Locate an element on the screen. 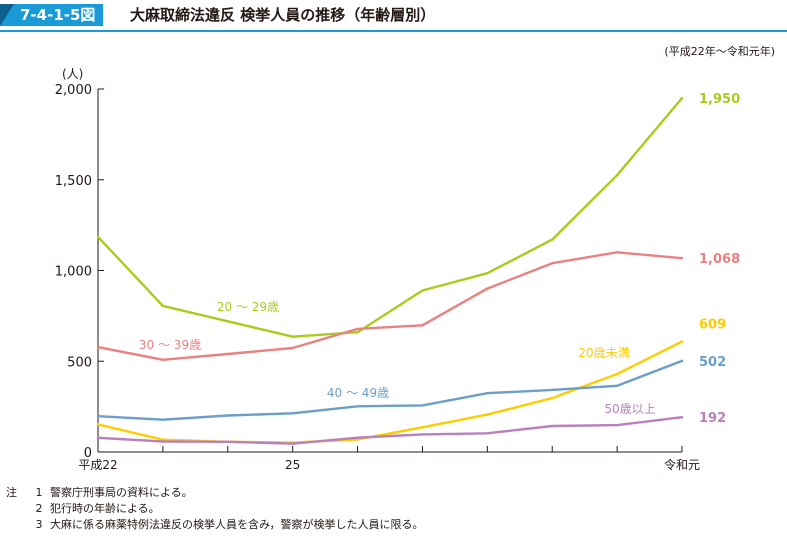  y-axis-label: (人) is located at coordinates (72, 74).